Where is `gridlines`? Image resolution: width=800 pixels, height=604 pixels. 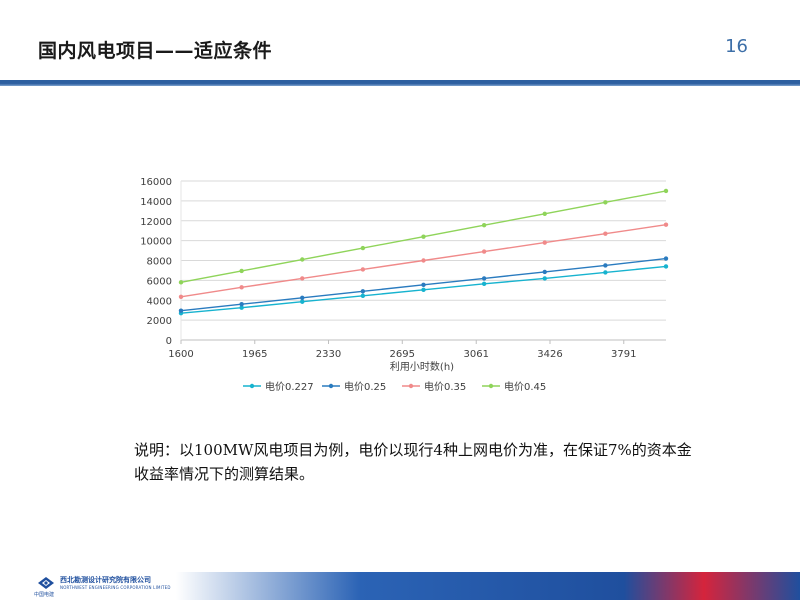 gridlines is located at coordinates (423, 250).